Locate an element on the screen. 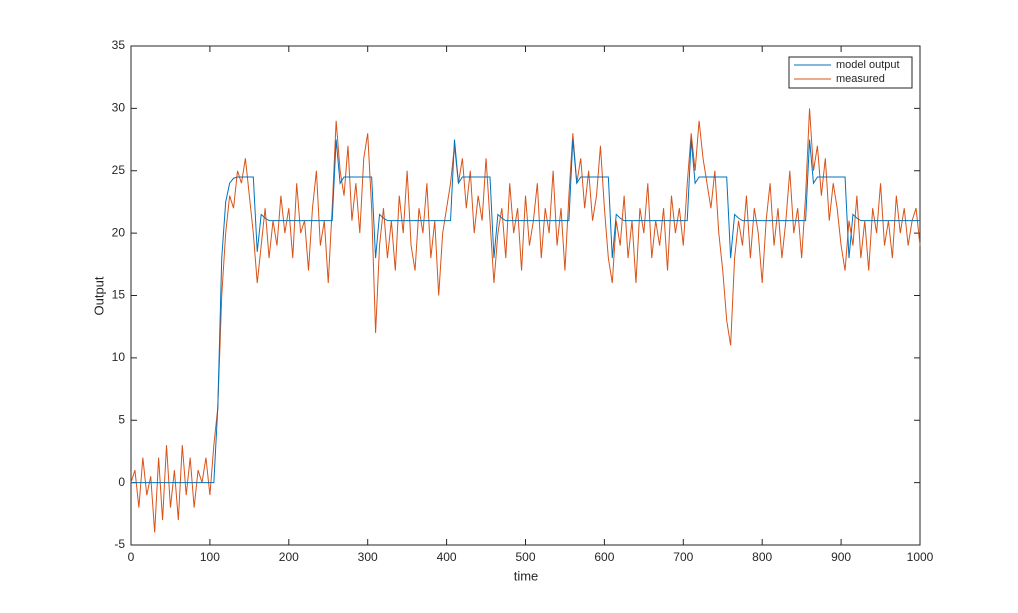 This screenshot has height=613, width=1018. x-tick-label: 400 is located at coordinates (447, 557).